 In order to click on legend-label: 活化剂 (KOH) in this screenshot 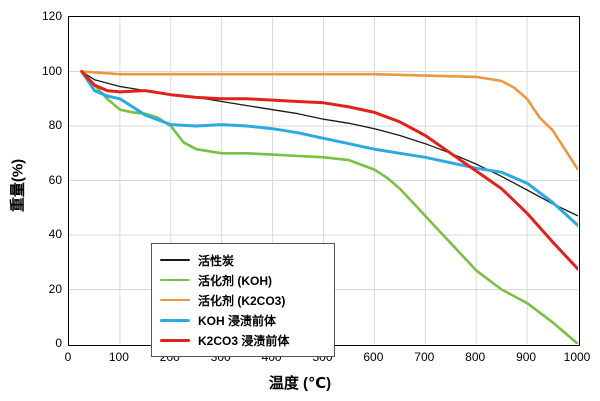, I will do `click(235, 280)`.